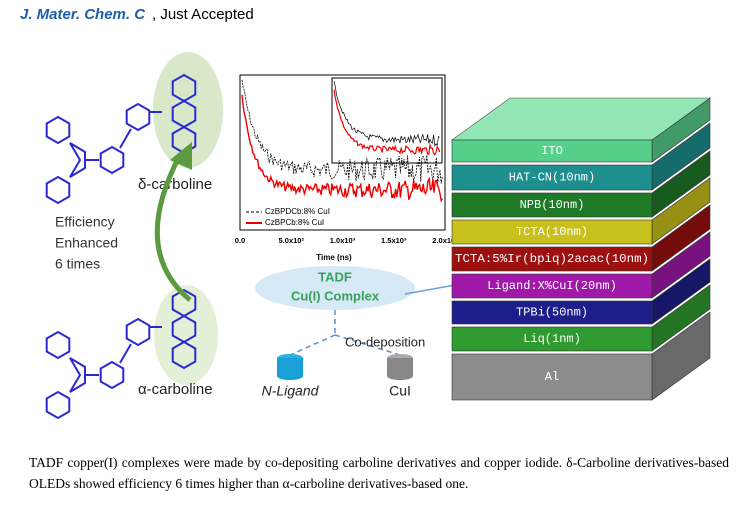 The height and width of the screenshot is (517, 737). I want to click on x-tick-label: 2.0x10³, so click(445, 240).